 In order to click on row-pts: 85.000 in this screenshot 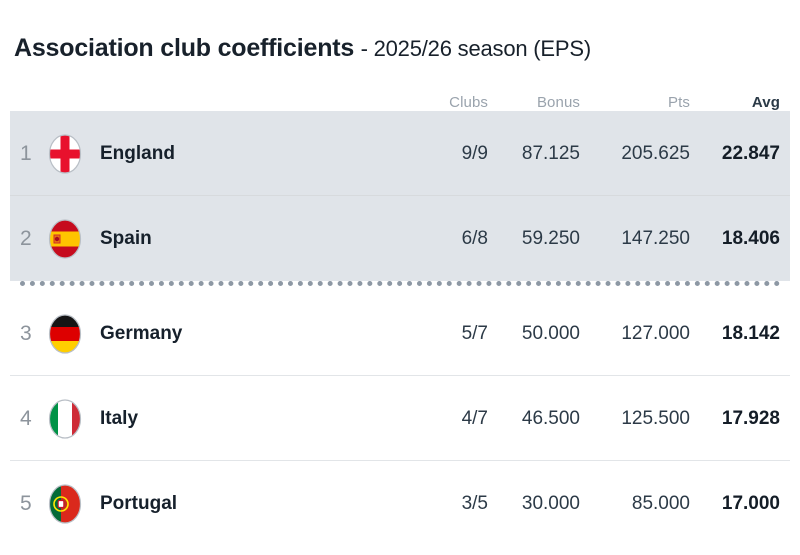, I will do `click(660, 503)`.